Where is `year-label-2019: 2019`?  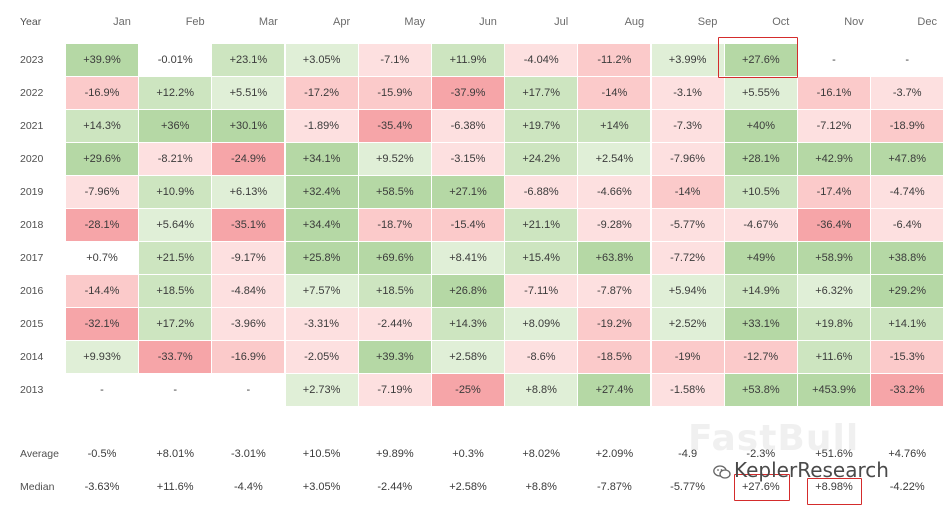 year-label-2019: 2019 is located at coordinates (32, 192).